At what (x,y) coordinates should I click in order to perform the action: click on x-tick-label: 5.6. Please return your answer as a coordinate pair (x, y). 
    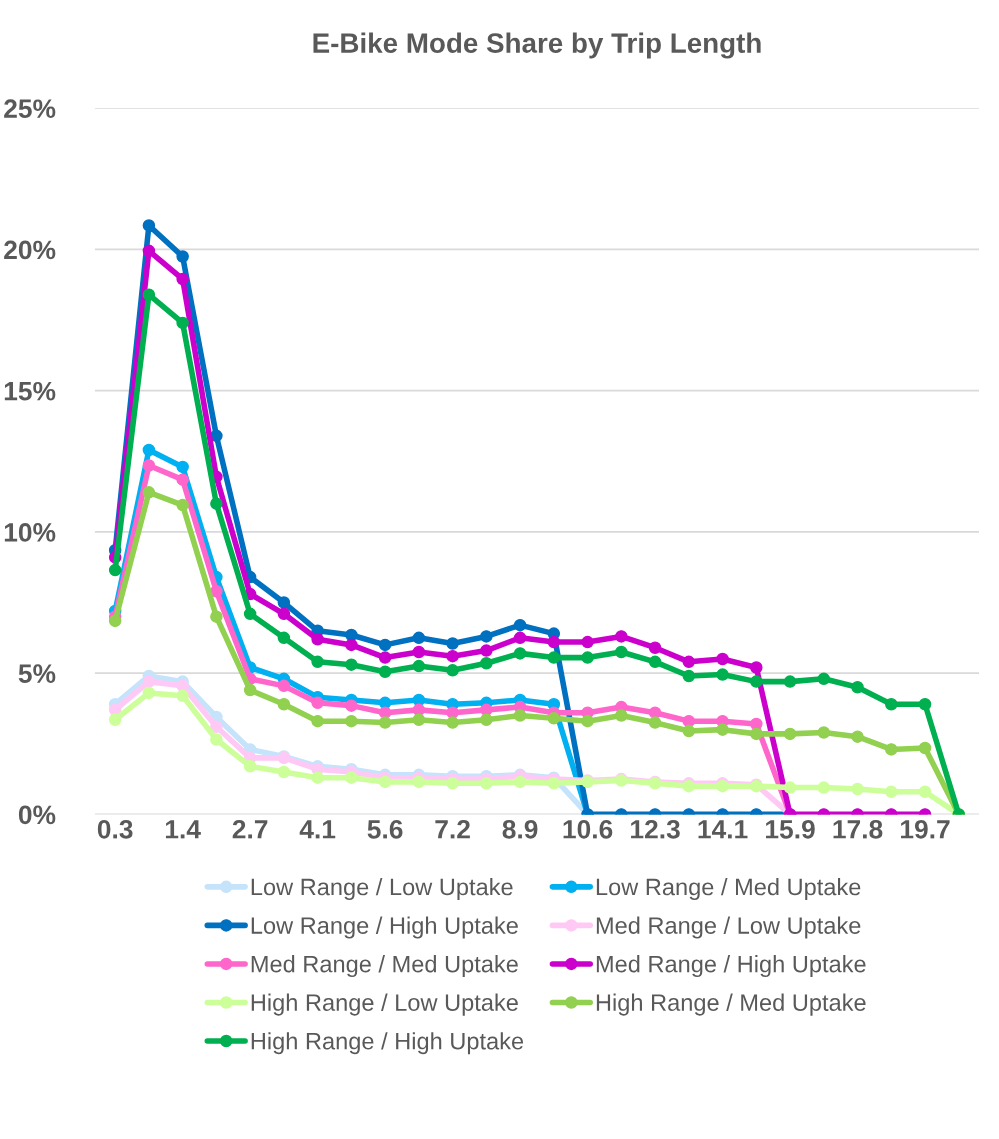
    Looking at the image, I should click on (385, 829).